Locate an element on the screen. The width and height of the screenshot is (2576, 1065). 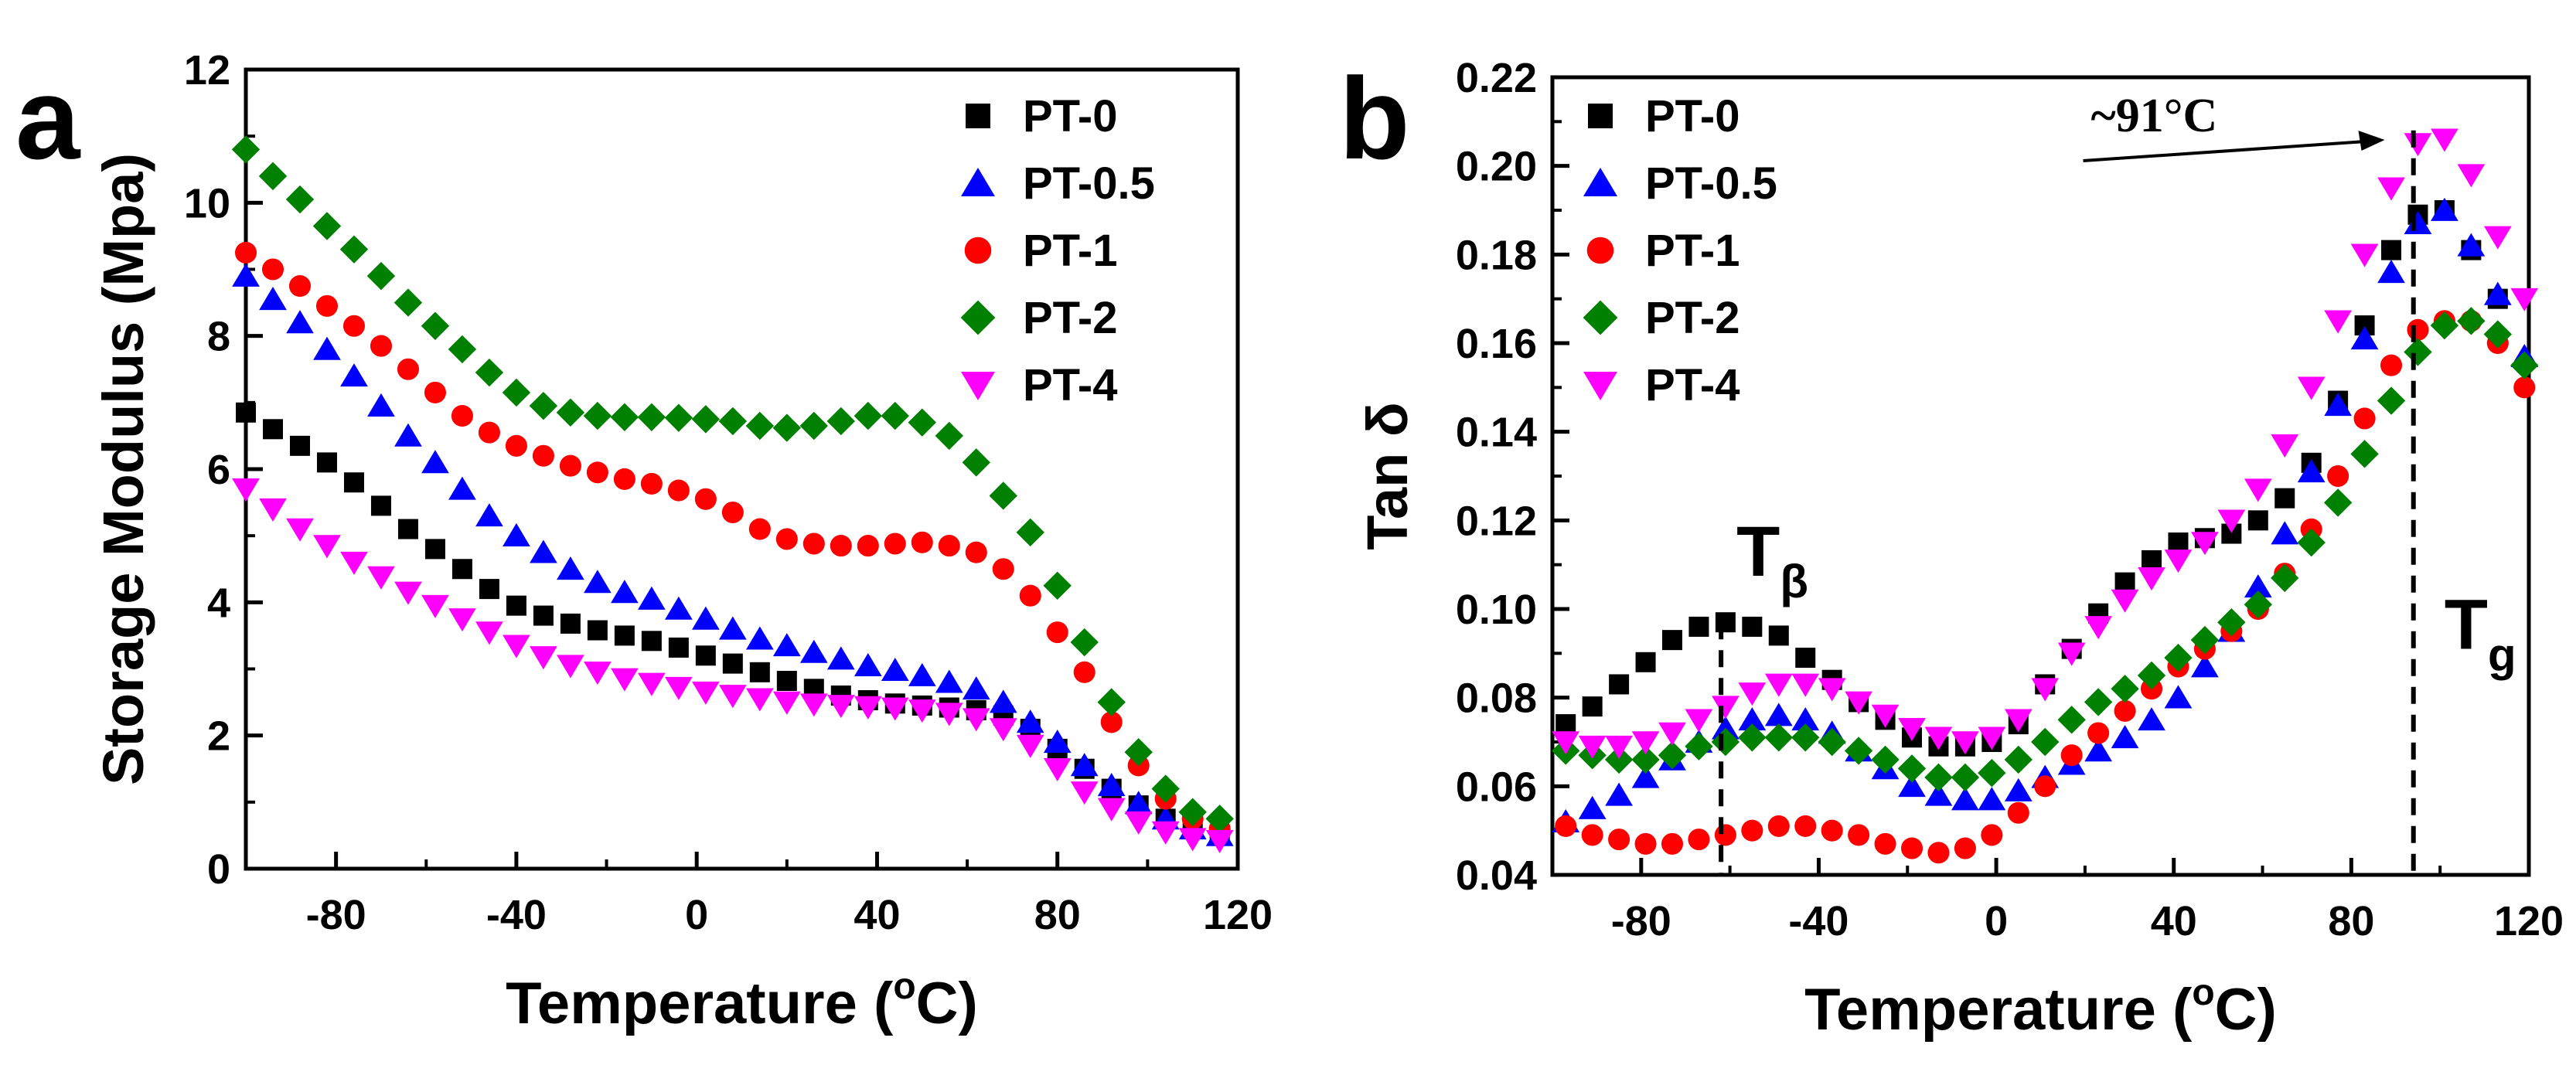
legend-entry: PT-2 is located at coordinates (1661, 318).